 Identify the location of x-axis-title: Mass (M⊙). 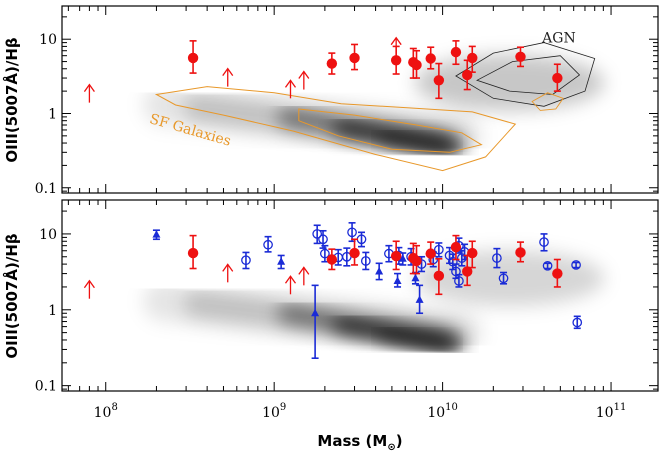
(359, 442).